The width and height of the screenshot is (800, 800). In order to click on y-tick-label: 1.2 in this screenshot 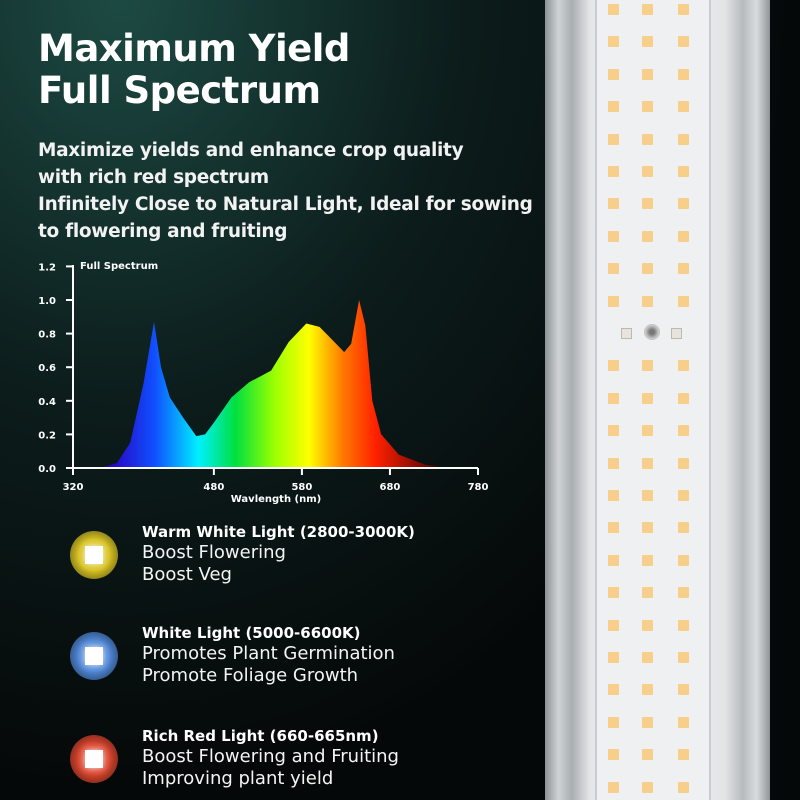, I will do `click(47, 267)`.